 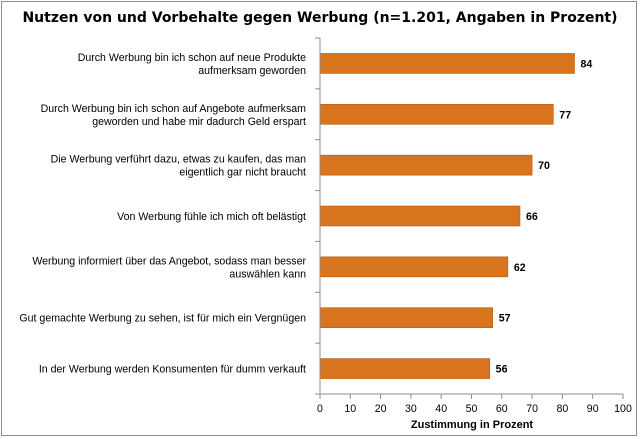 What do you see at coordinates (441, 409) in the screenshot?
I see `x-tick-label: 40` at bounding box center [441, 409].